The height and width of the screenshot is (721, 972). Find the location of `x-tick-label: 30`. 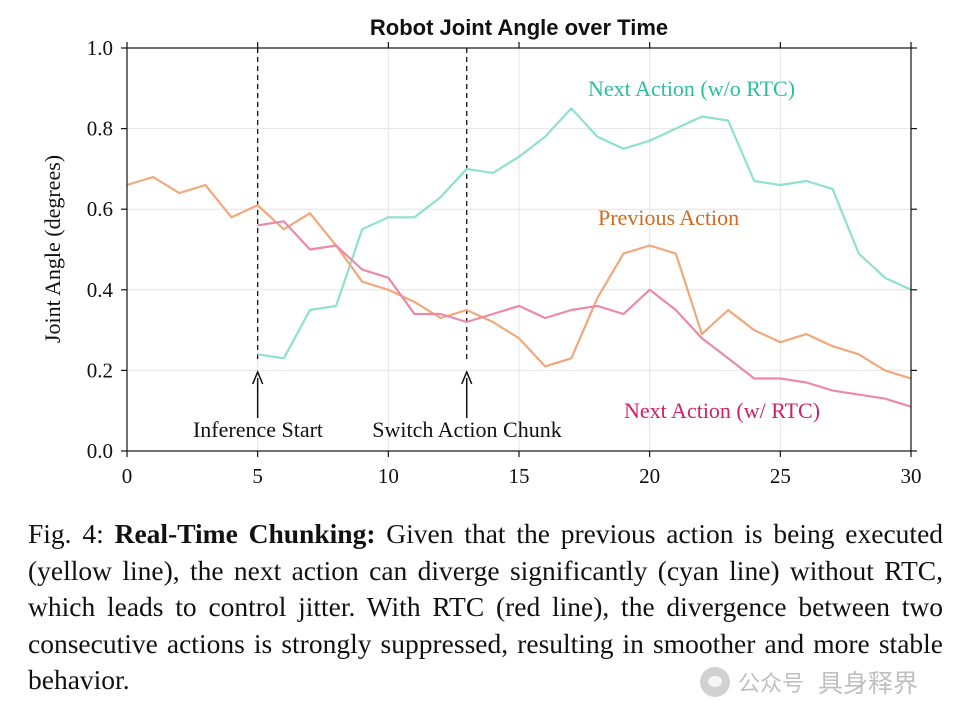

x-tick-label: 30 is located at coordinates (911, 476).